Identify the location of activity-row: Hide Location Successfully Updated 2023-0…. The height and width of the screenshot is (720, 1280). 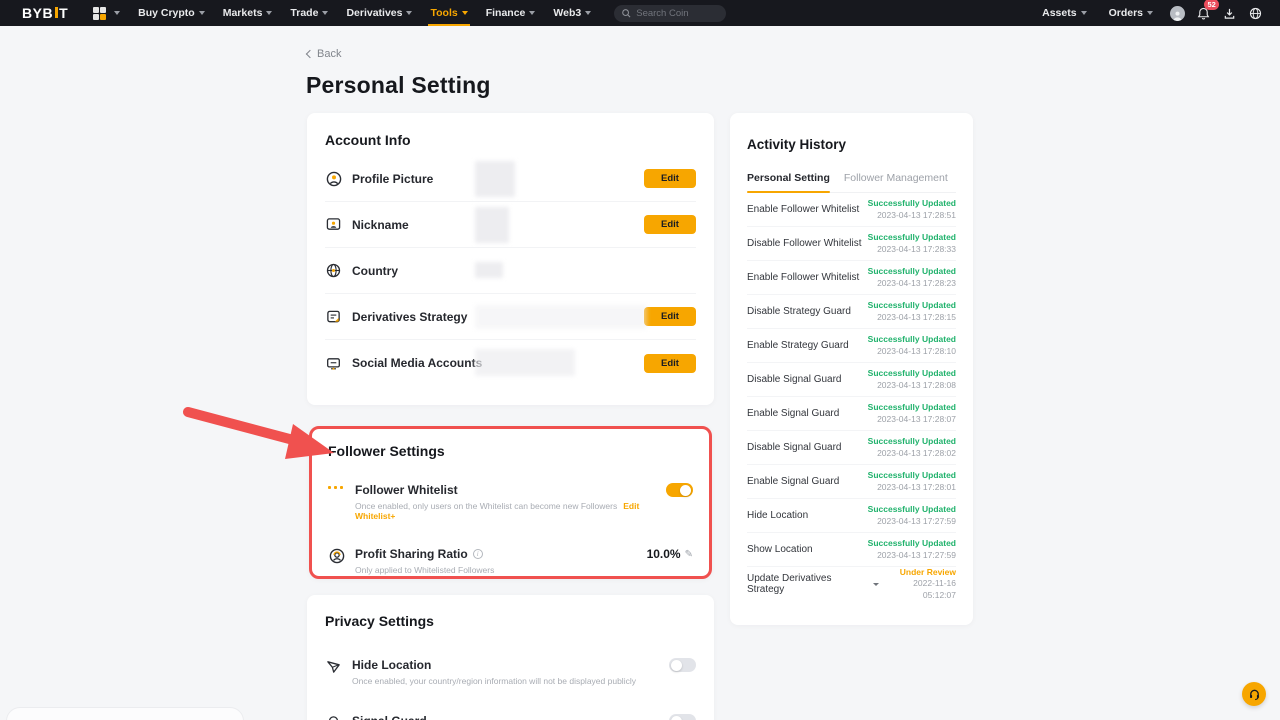
(851, 516).